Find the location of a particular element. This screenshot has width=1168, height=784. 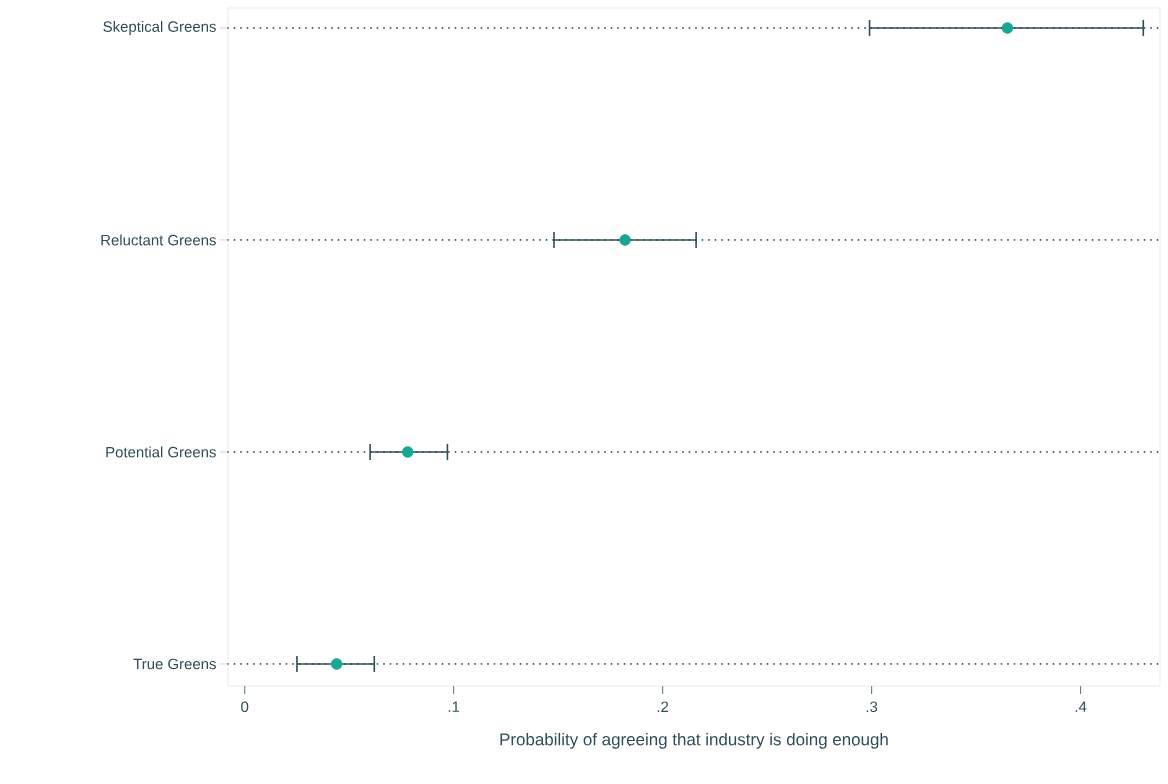

y-tick-label: Skeptical Greens is located at coordinates (159, 27).